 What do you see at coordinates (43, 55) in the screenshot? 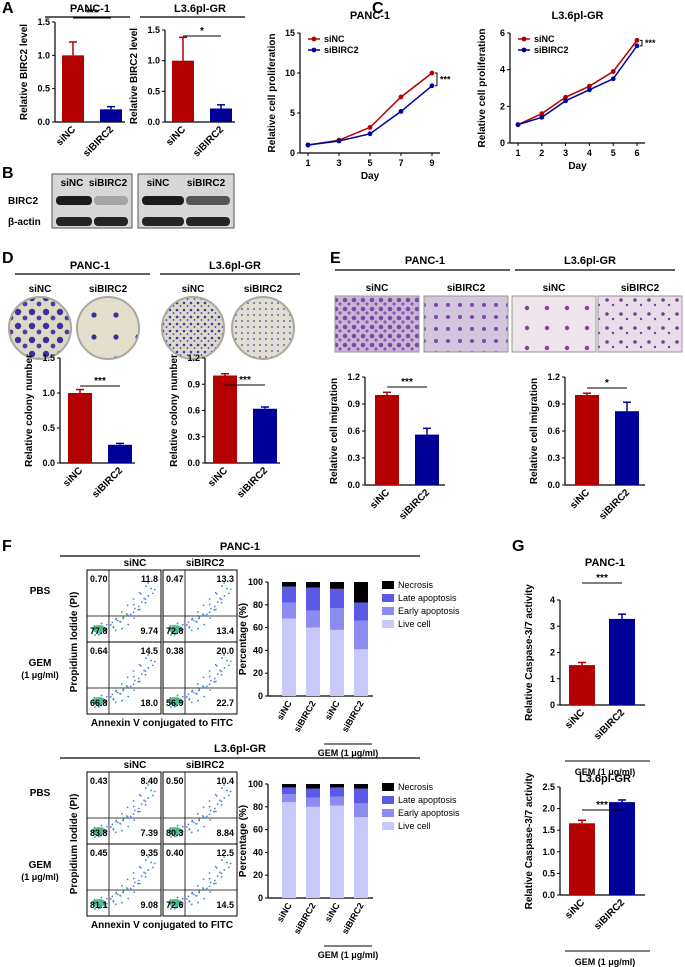
I see `y-tick-label: 1.0` at bounding box center [43, 55].